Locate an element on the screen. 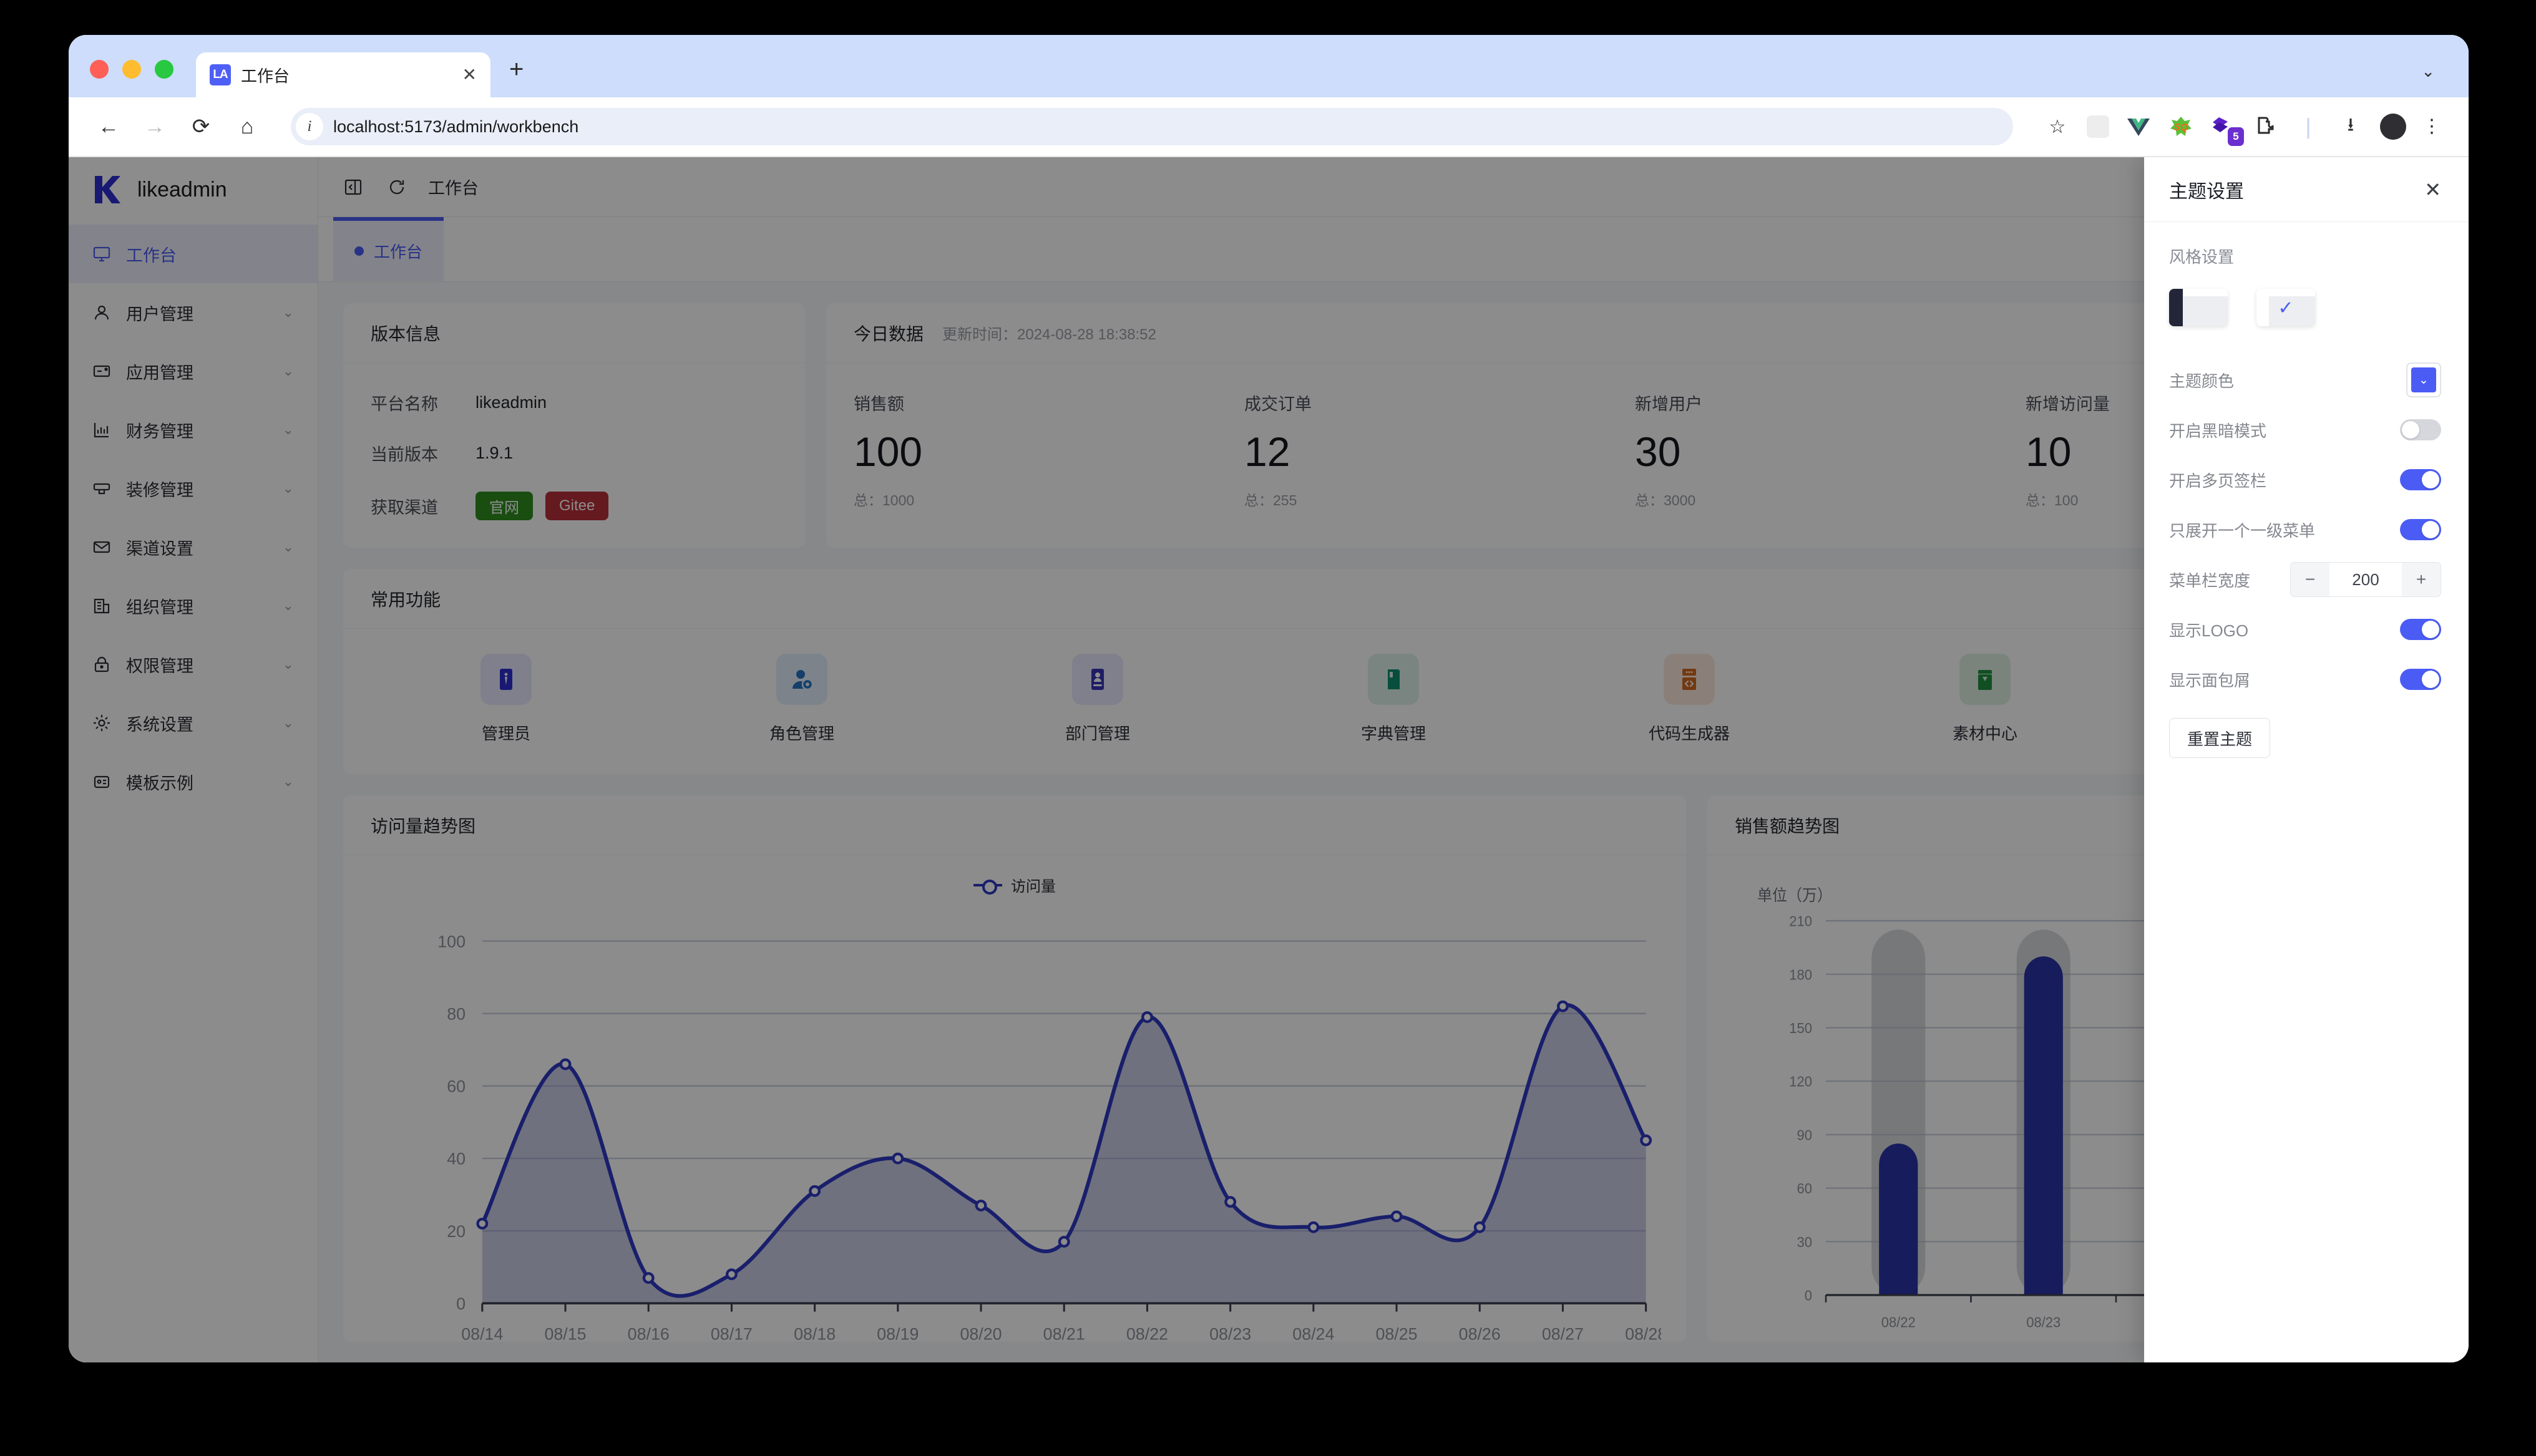 The image size is (2536, 1456). function-admin: 管理员 is located at coordinates (506, 699).